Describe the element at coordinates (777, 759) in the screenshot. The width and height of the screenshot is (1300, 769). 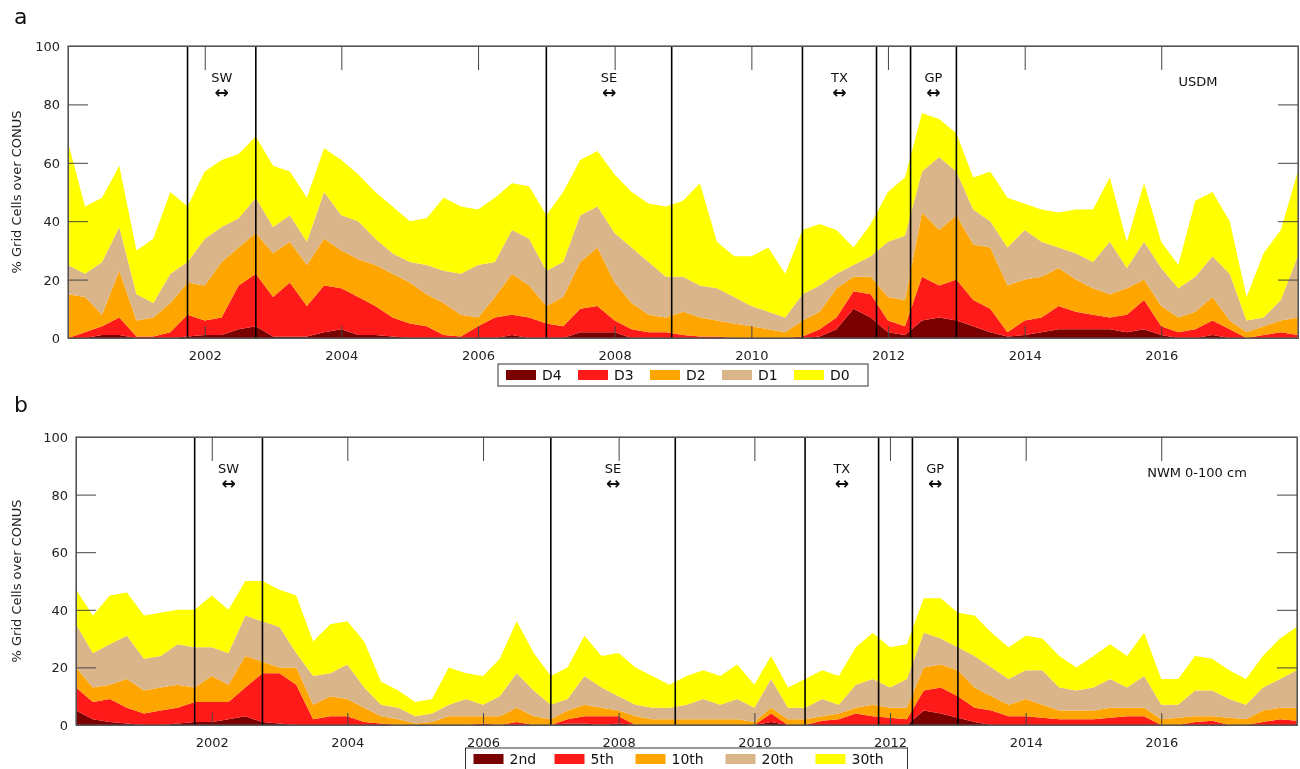
I see `legend-label: 20th` at that location.